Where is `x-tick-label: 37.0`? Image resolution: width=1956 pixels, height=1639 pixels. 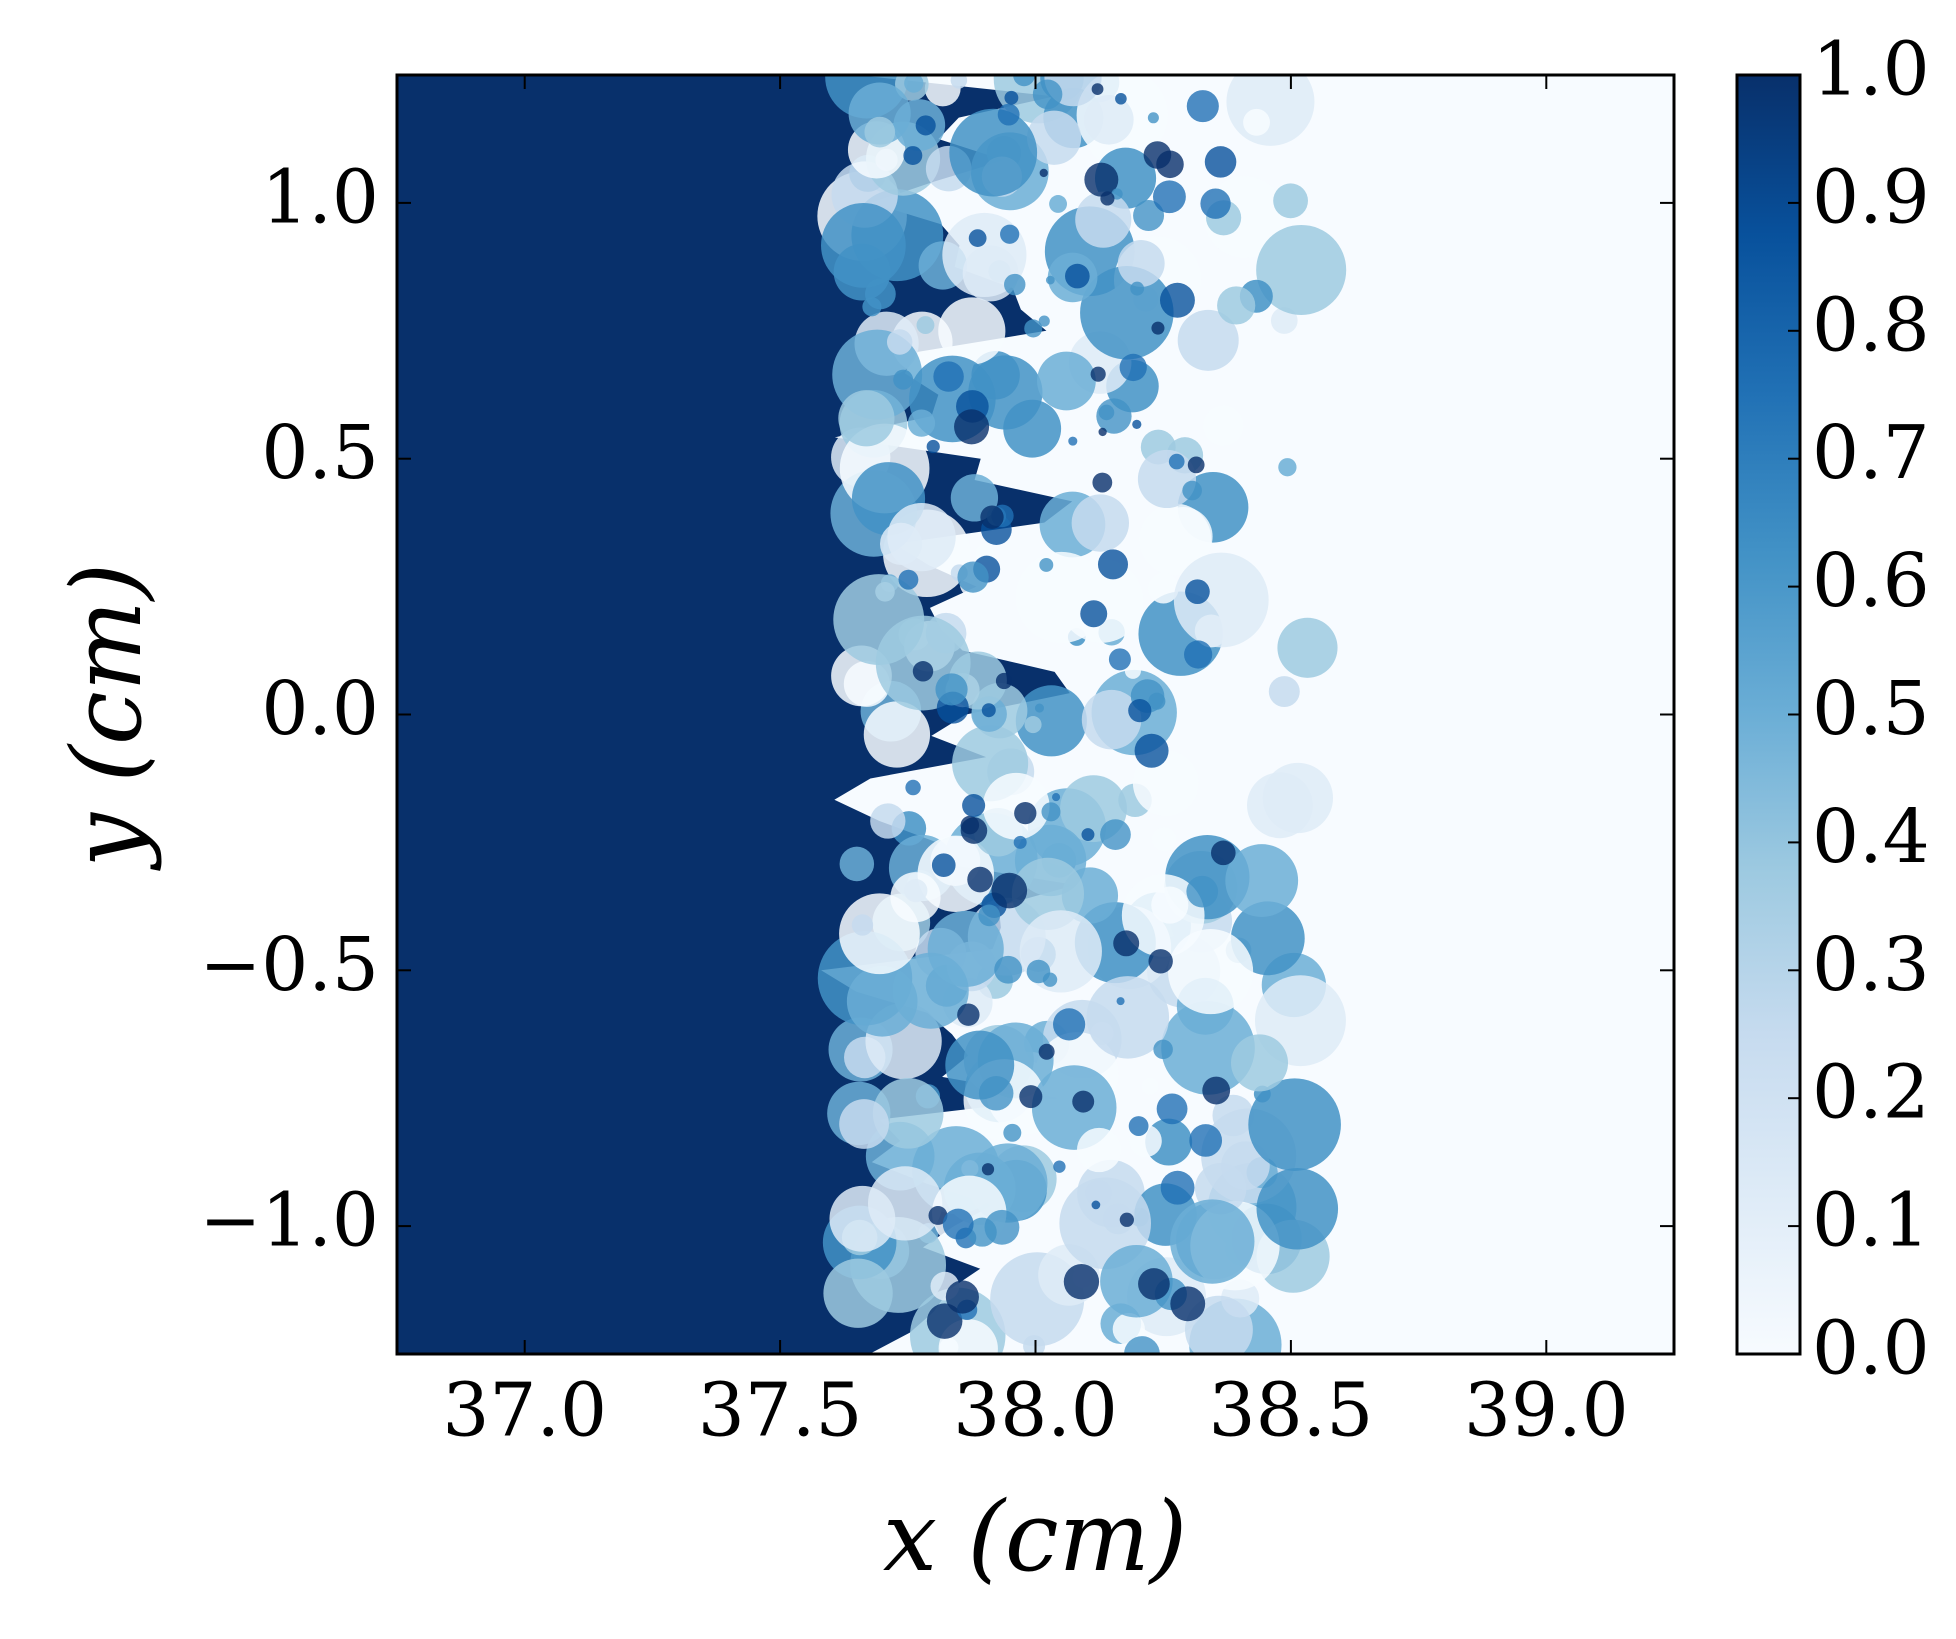
x-tick-label: 37.0 is located at coordinates (524, 1410).